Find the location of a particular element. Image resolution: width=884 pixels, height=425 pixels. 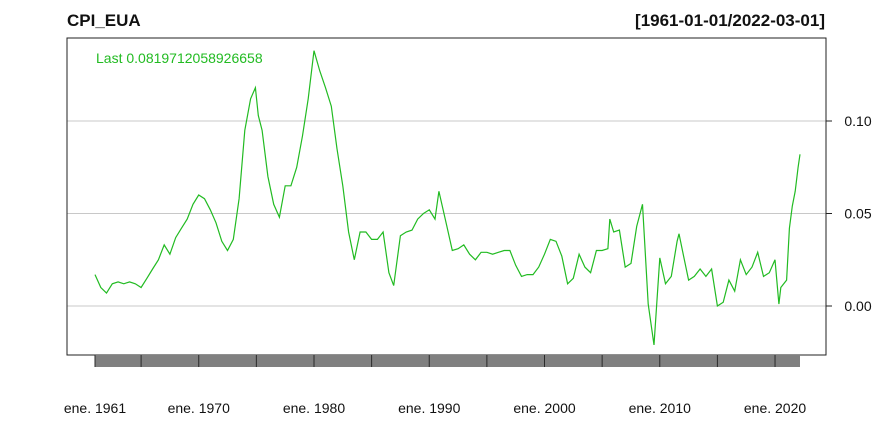

y-axis: 0.00 0.05 0.10 is located at coordinates (849, 213).